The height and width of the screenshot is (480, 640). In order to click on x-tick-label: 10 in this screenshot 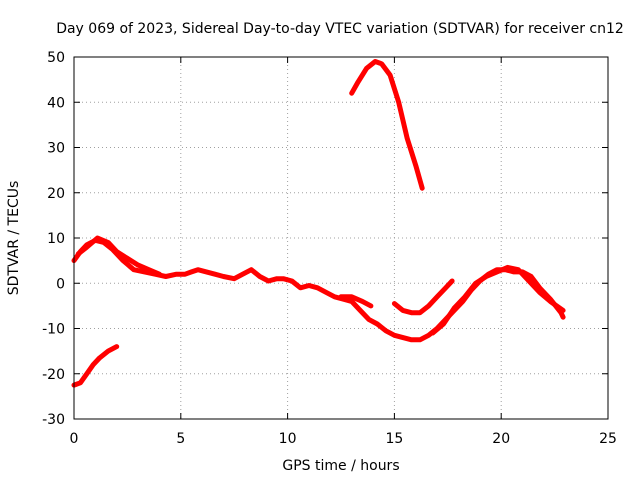, I will do `click(288, 439)`.